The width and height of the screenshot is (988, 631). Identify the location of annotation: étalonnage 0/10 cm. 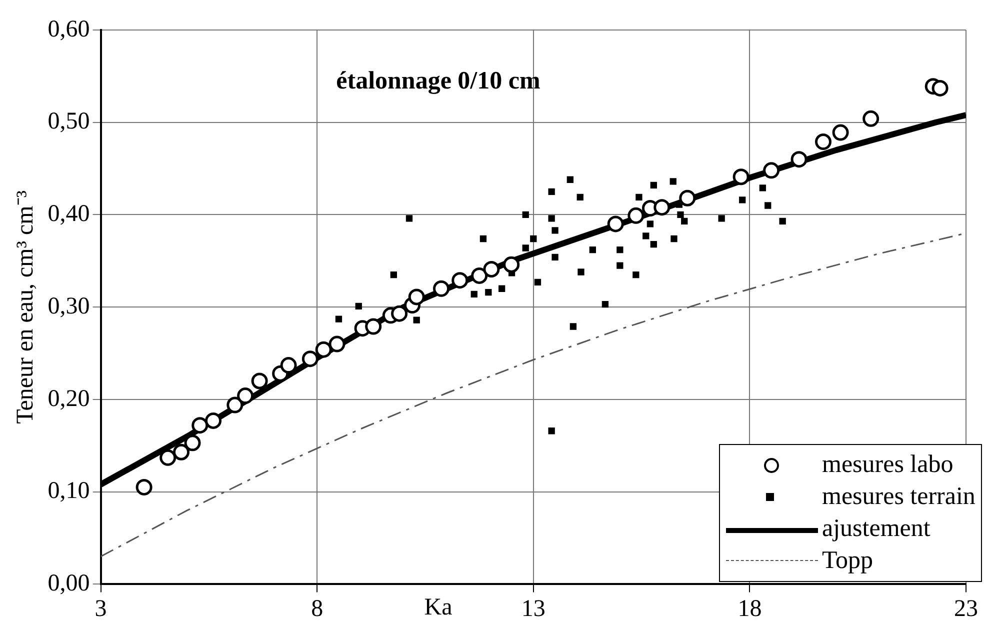
(438, 80).